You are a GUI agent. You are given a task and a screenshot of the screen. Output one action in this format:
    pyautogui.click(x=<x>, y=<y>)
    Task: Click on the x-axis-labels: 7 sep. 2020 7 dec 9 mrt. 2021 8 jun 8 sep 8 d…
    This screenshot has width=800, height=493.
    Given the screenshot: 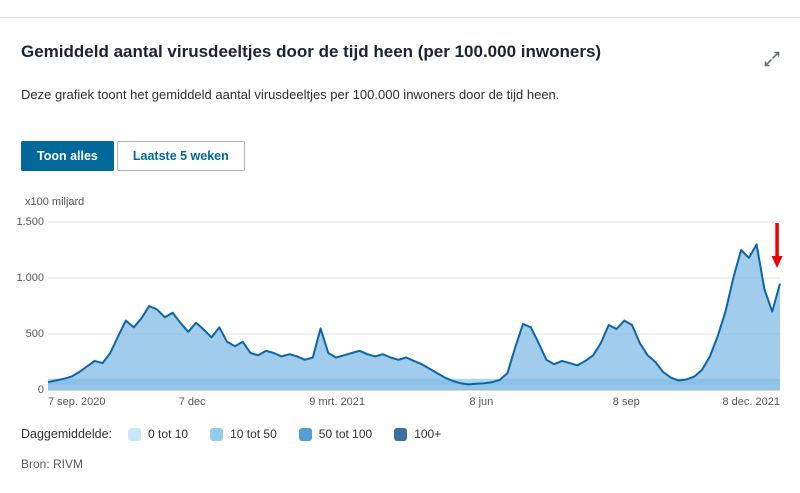 What is the action you would take?
    pyautogui.click(x=414, y=403)
    